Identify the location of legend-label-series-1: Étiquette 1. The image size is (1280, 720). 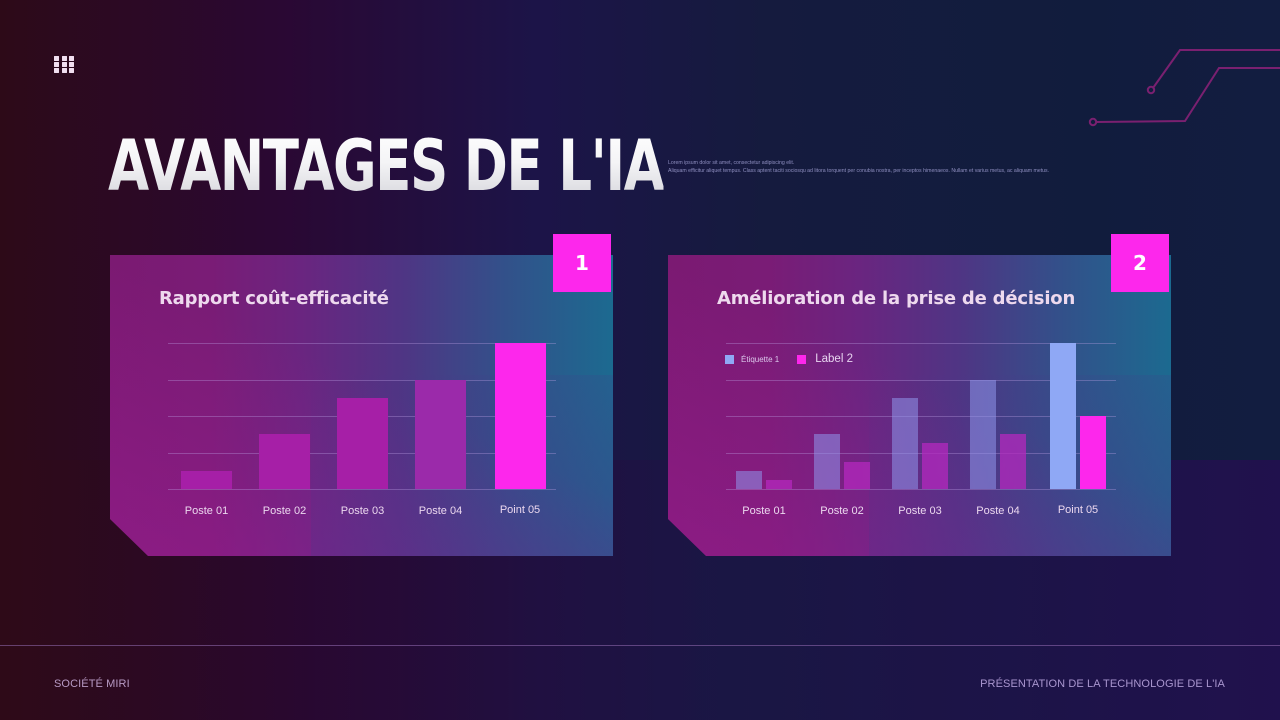
(760, 359).